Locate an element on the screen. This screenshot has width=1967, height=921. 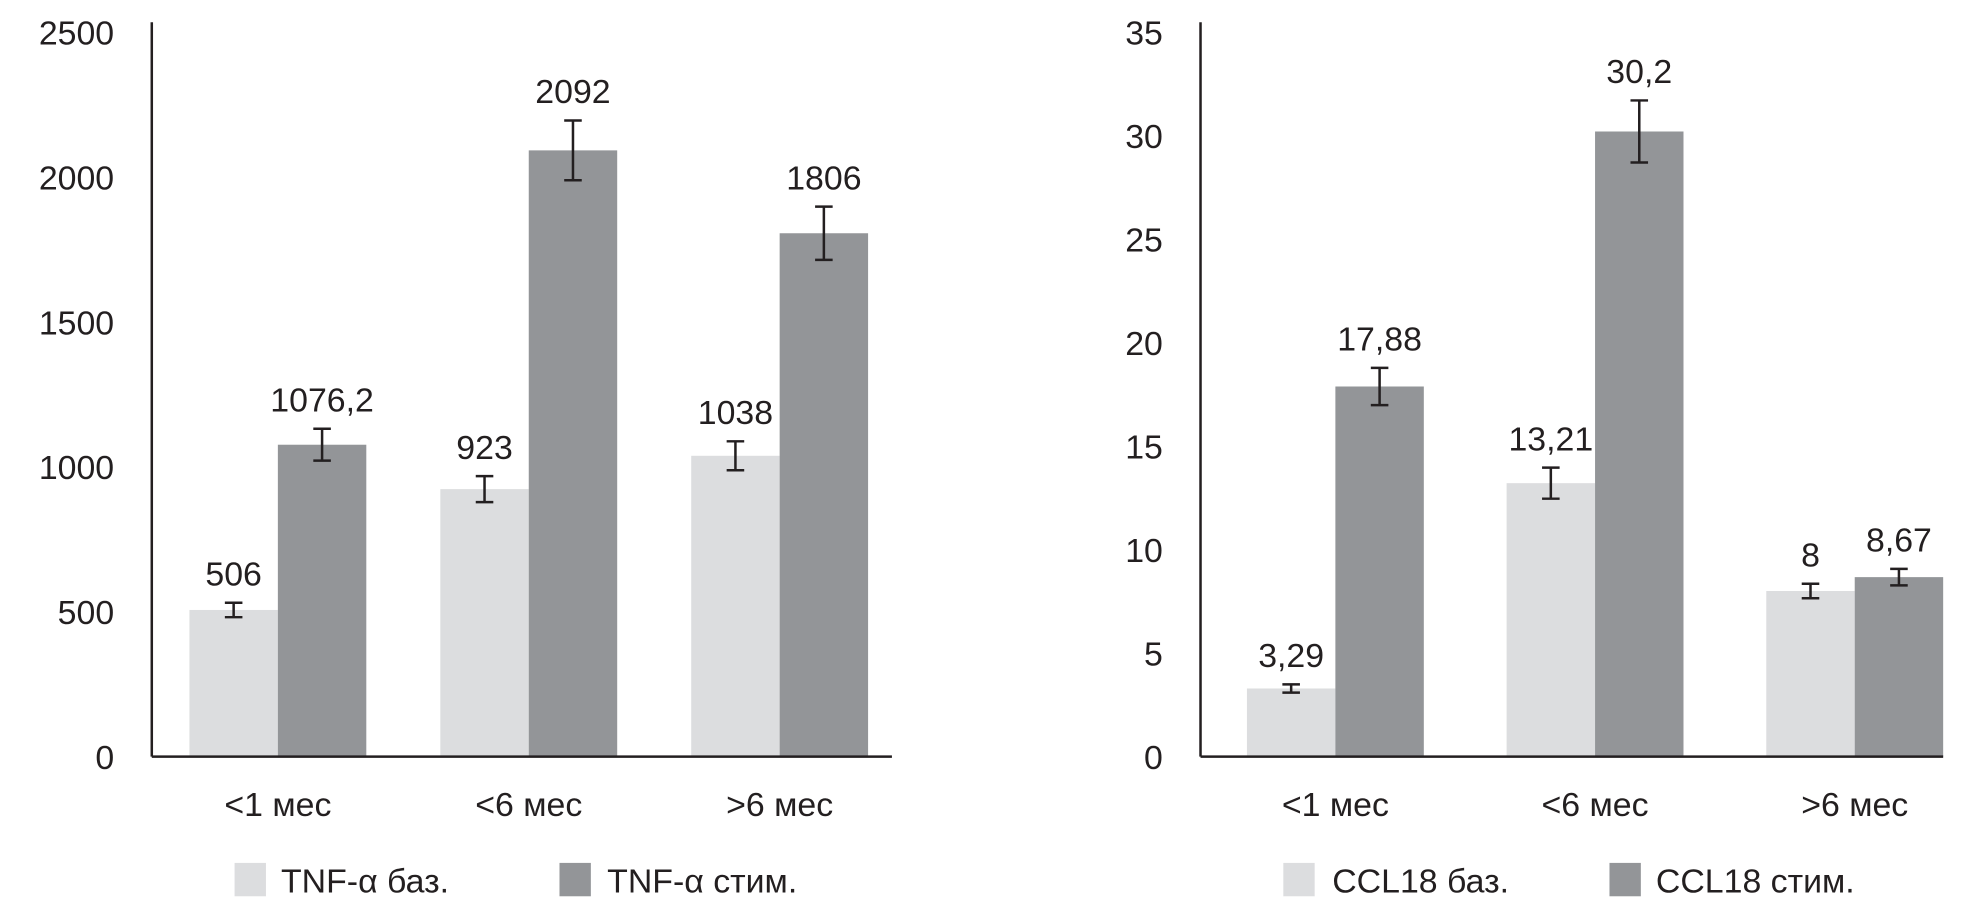
y-tick-label: 500 is located at coordinates (86, 613).